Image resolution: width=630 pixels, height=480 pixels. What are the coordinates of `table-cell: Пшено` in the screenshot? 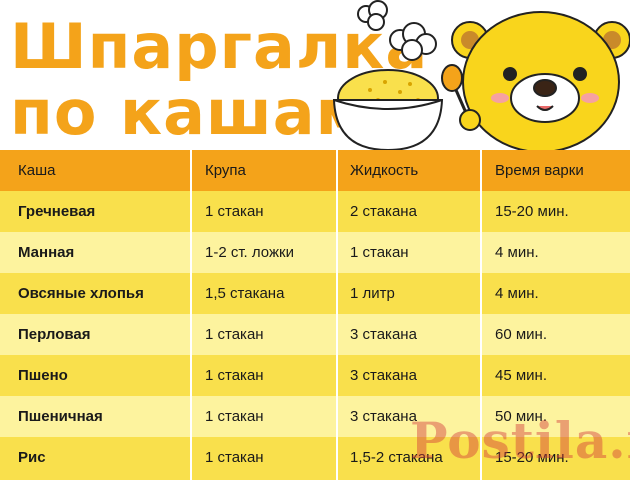 It's located at (43, 375).